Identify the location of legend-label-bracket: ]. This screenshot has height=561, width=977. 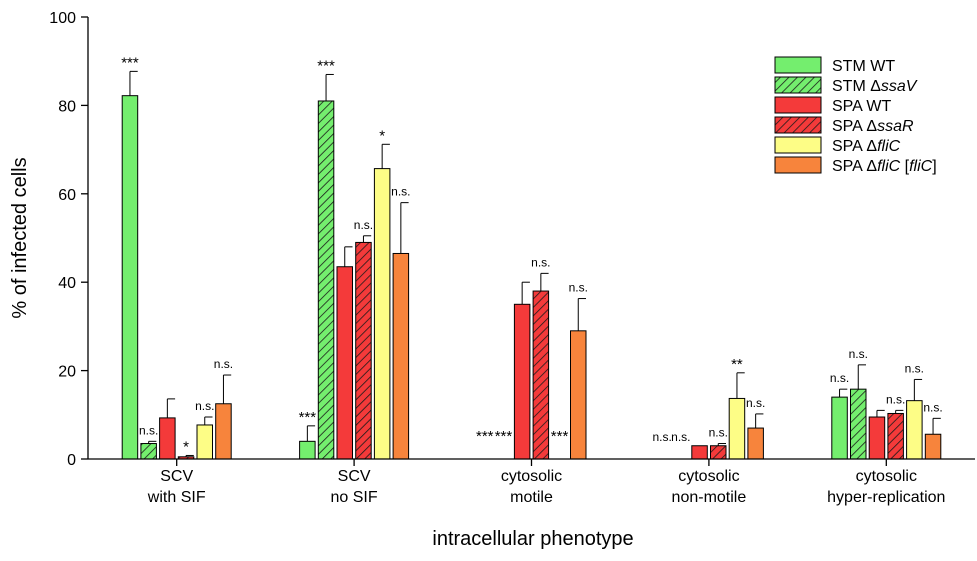
(934, 166).